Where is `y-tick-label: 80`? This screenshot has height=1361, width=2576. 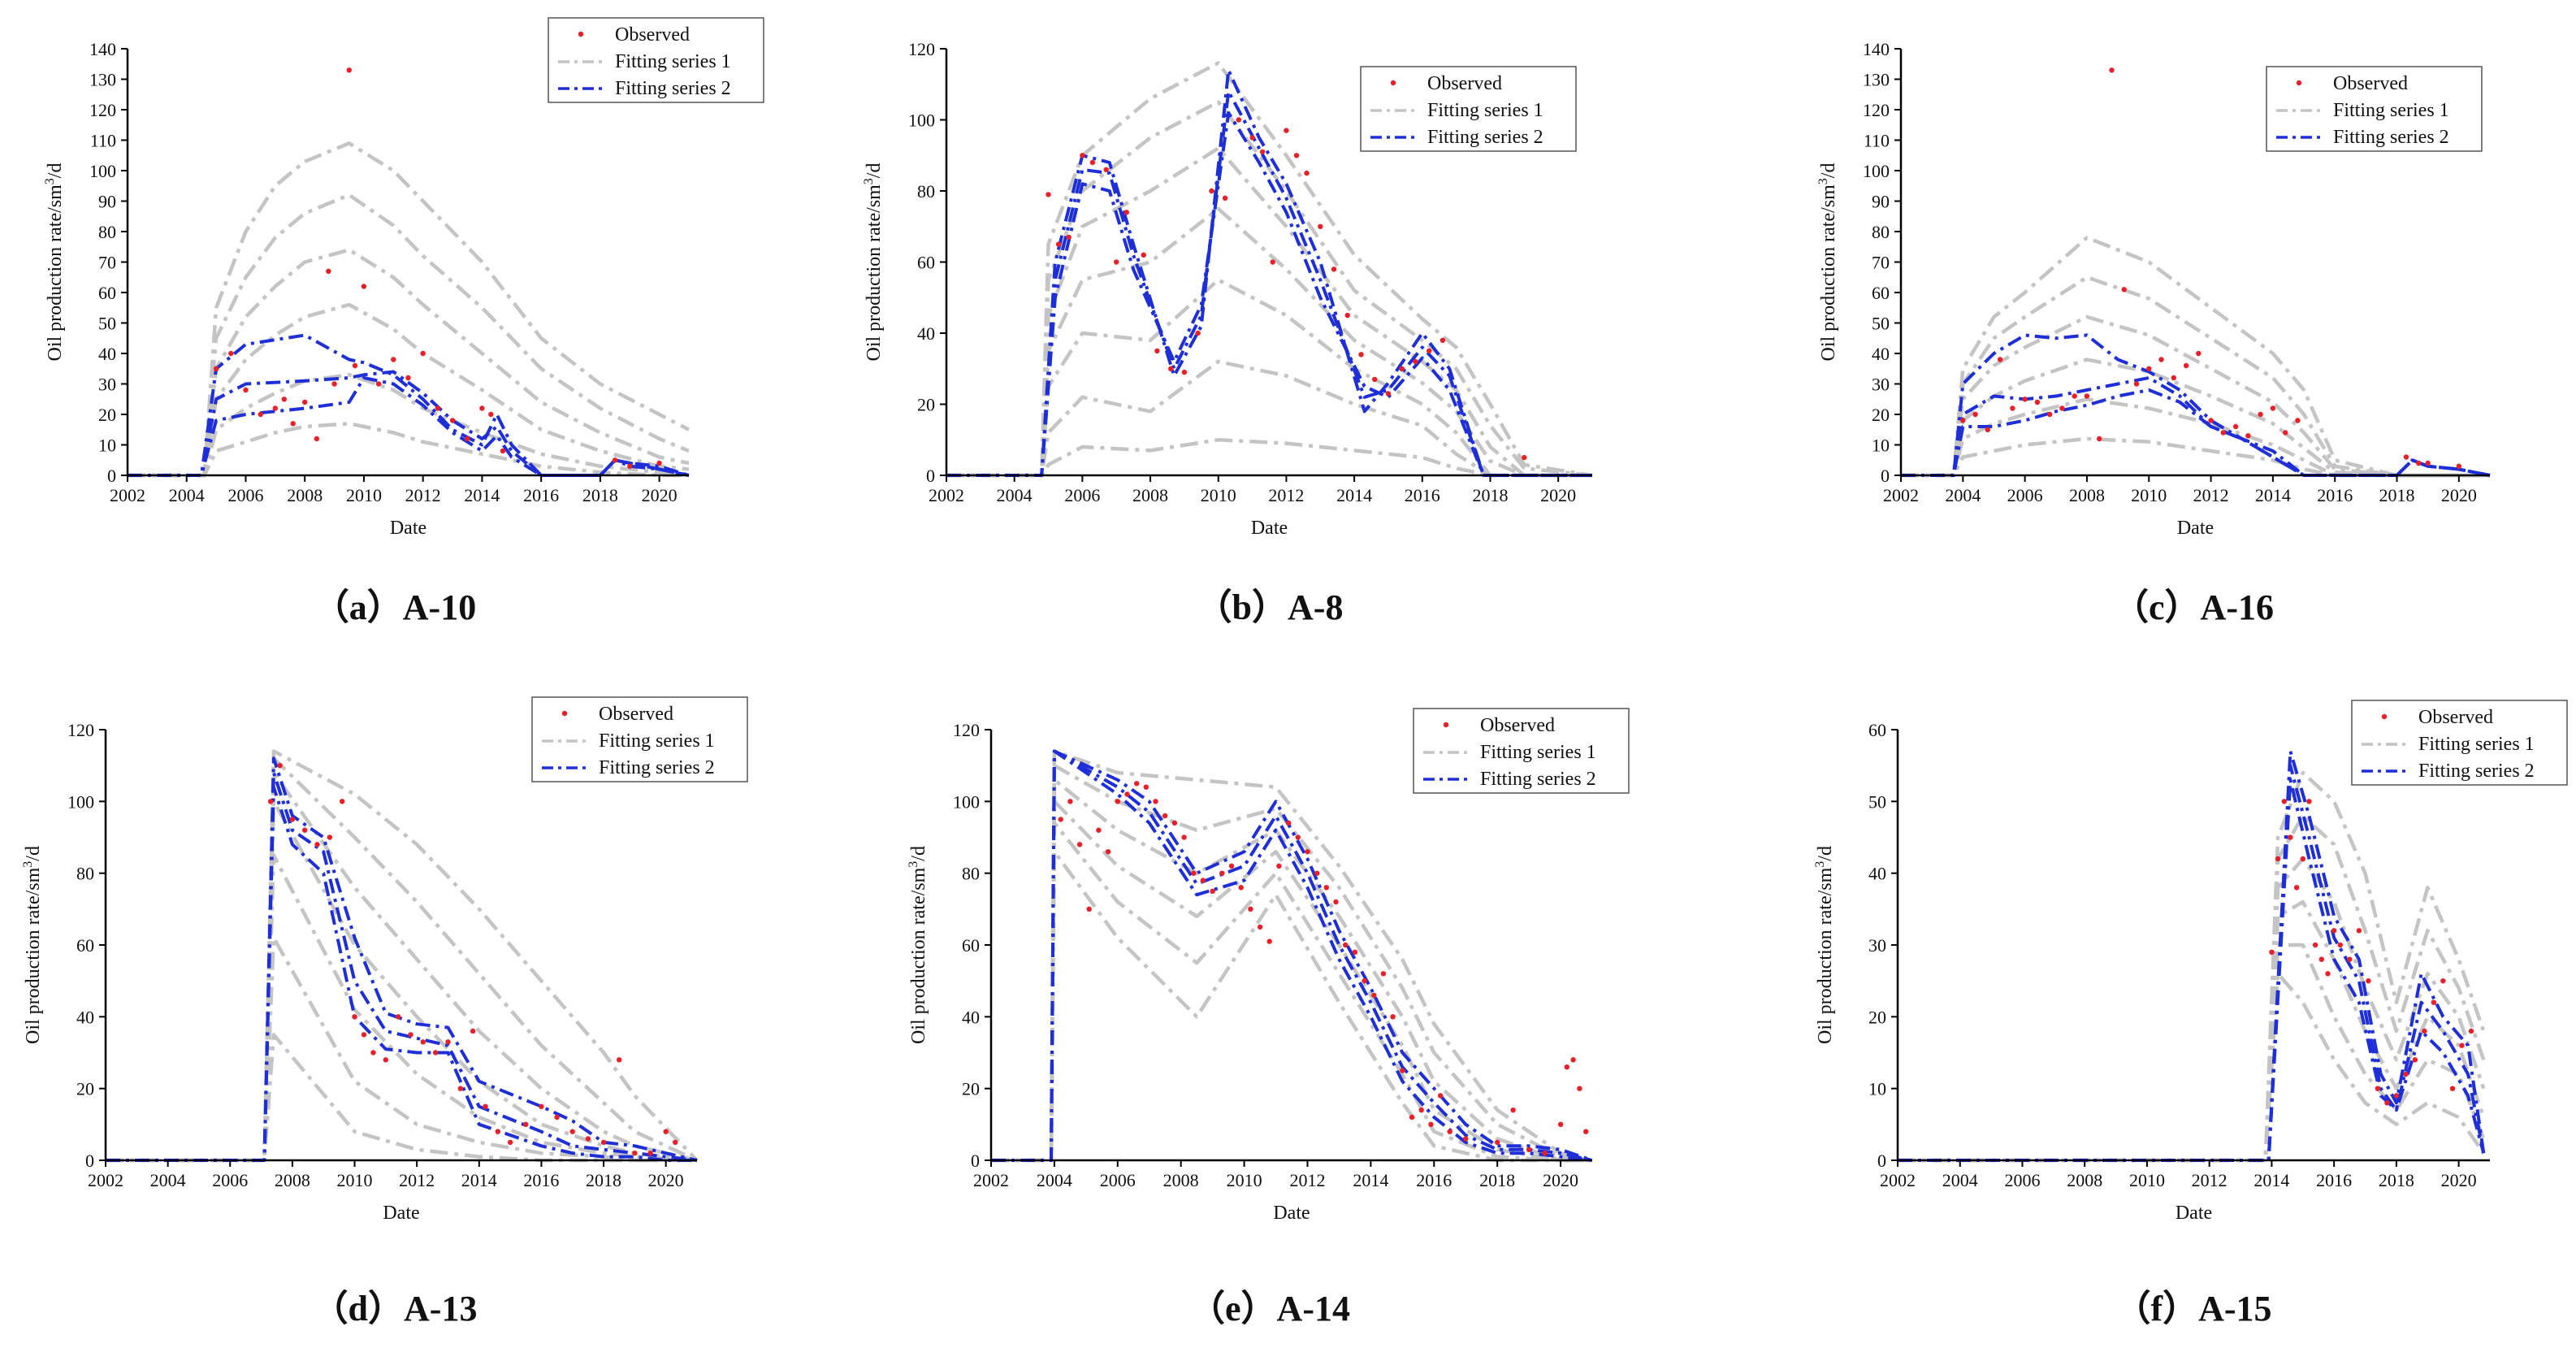
y-tick-label: 80 is located at coordinates (85, 874).